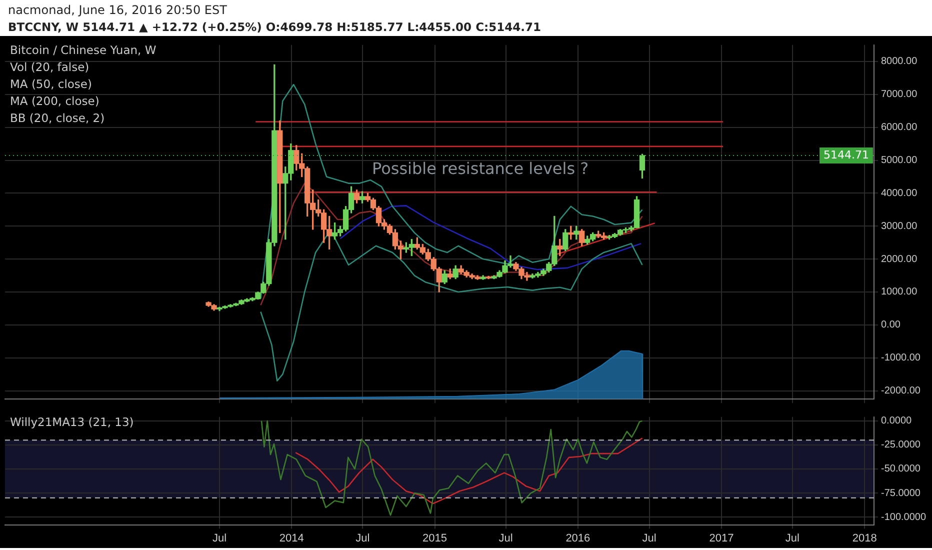 Image resolution: width=932 pixels, height=550 pixels. I want to click on y-tick-label: -25.0000, so click(901, 445).